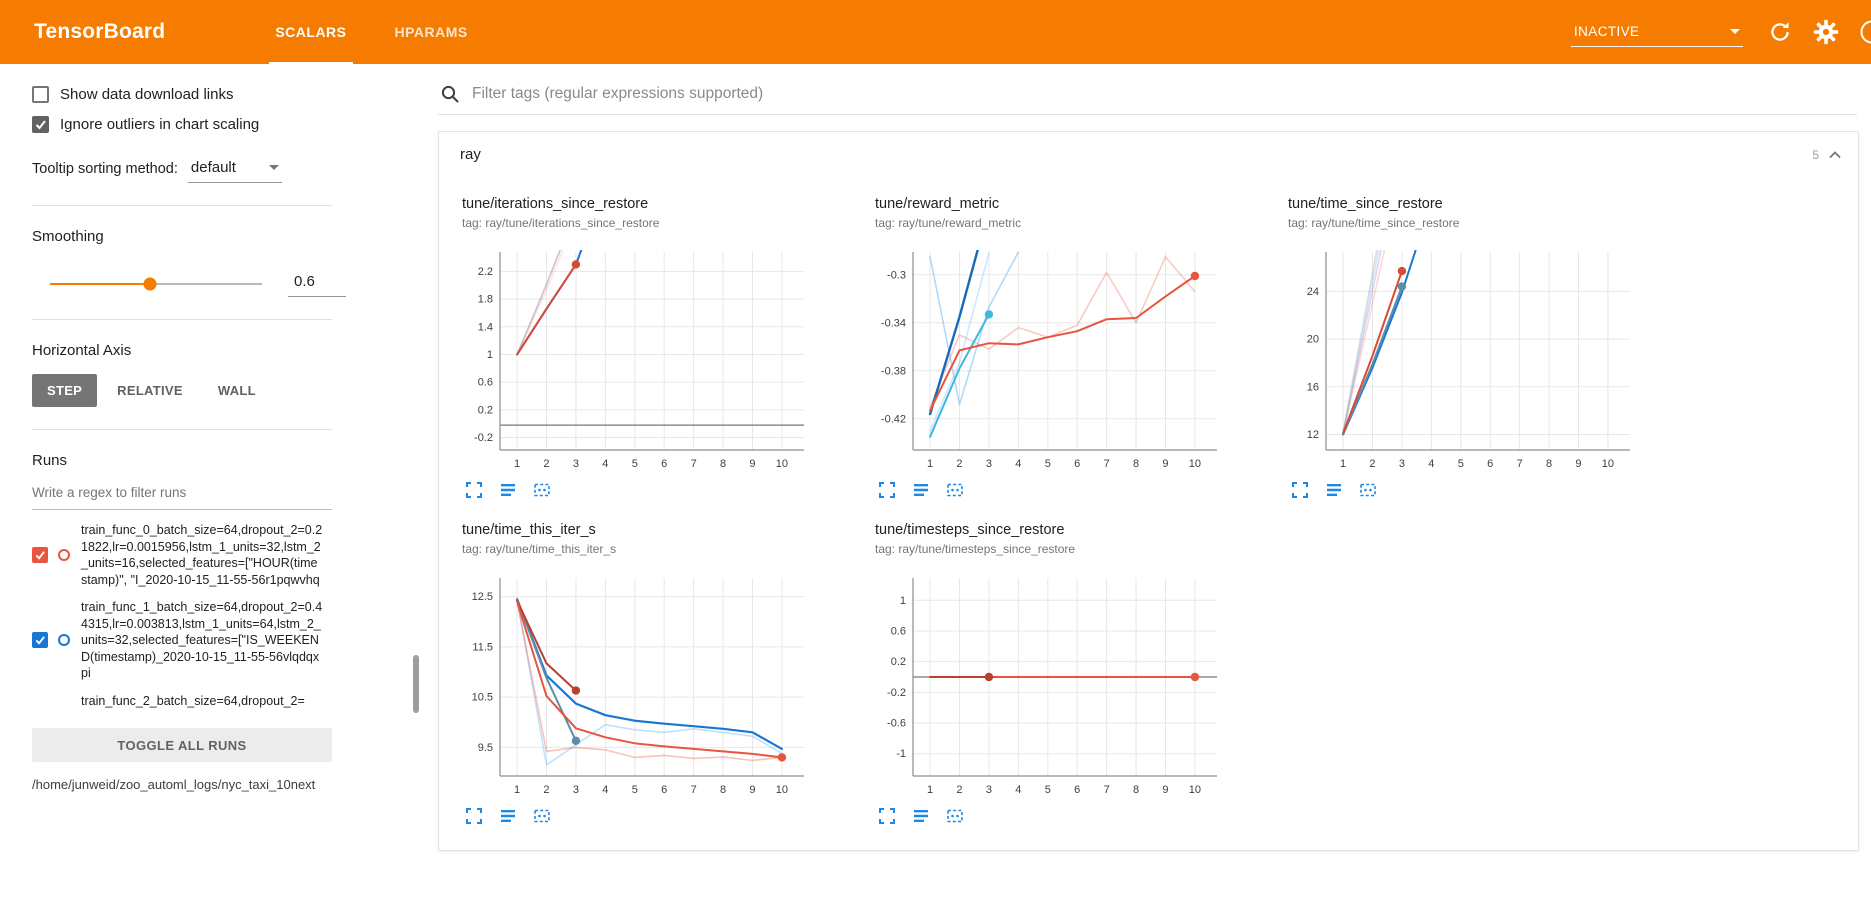  Describe the element at coordinates (1657, 32) in the screenshot. I see `reload-status-dropdown: INACTIVE` at that location.